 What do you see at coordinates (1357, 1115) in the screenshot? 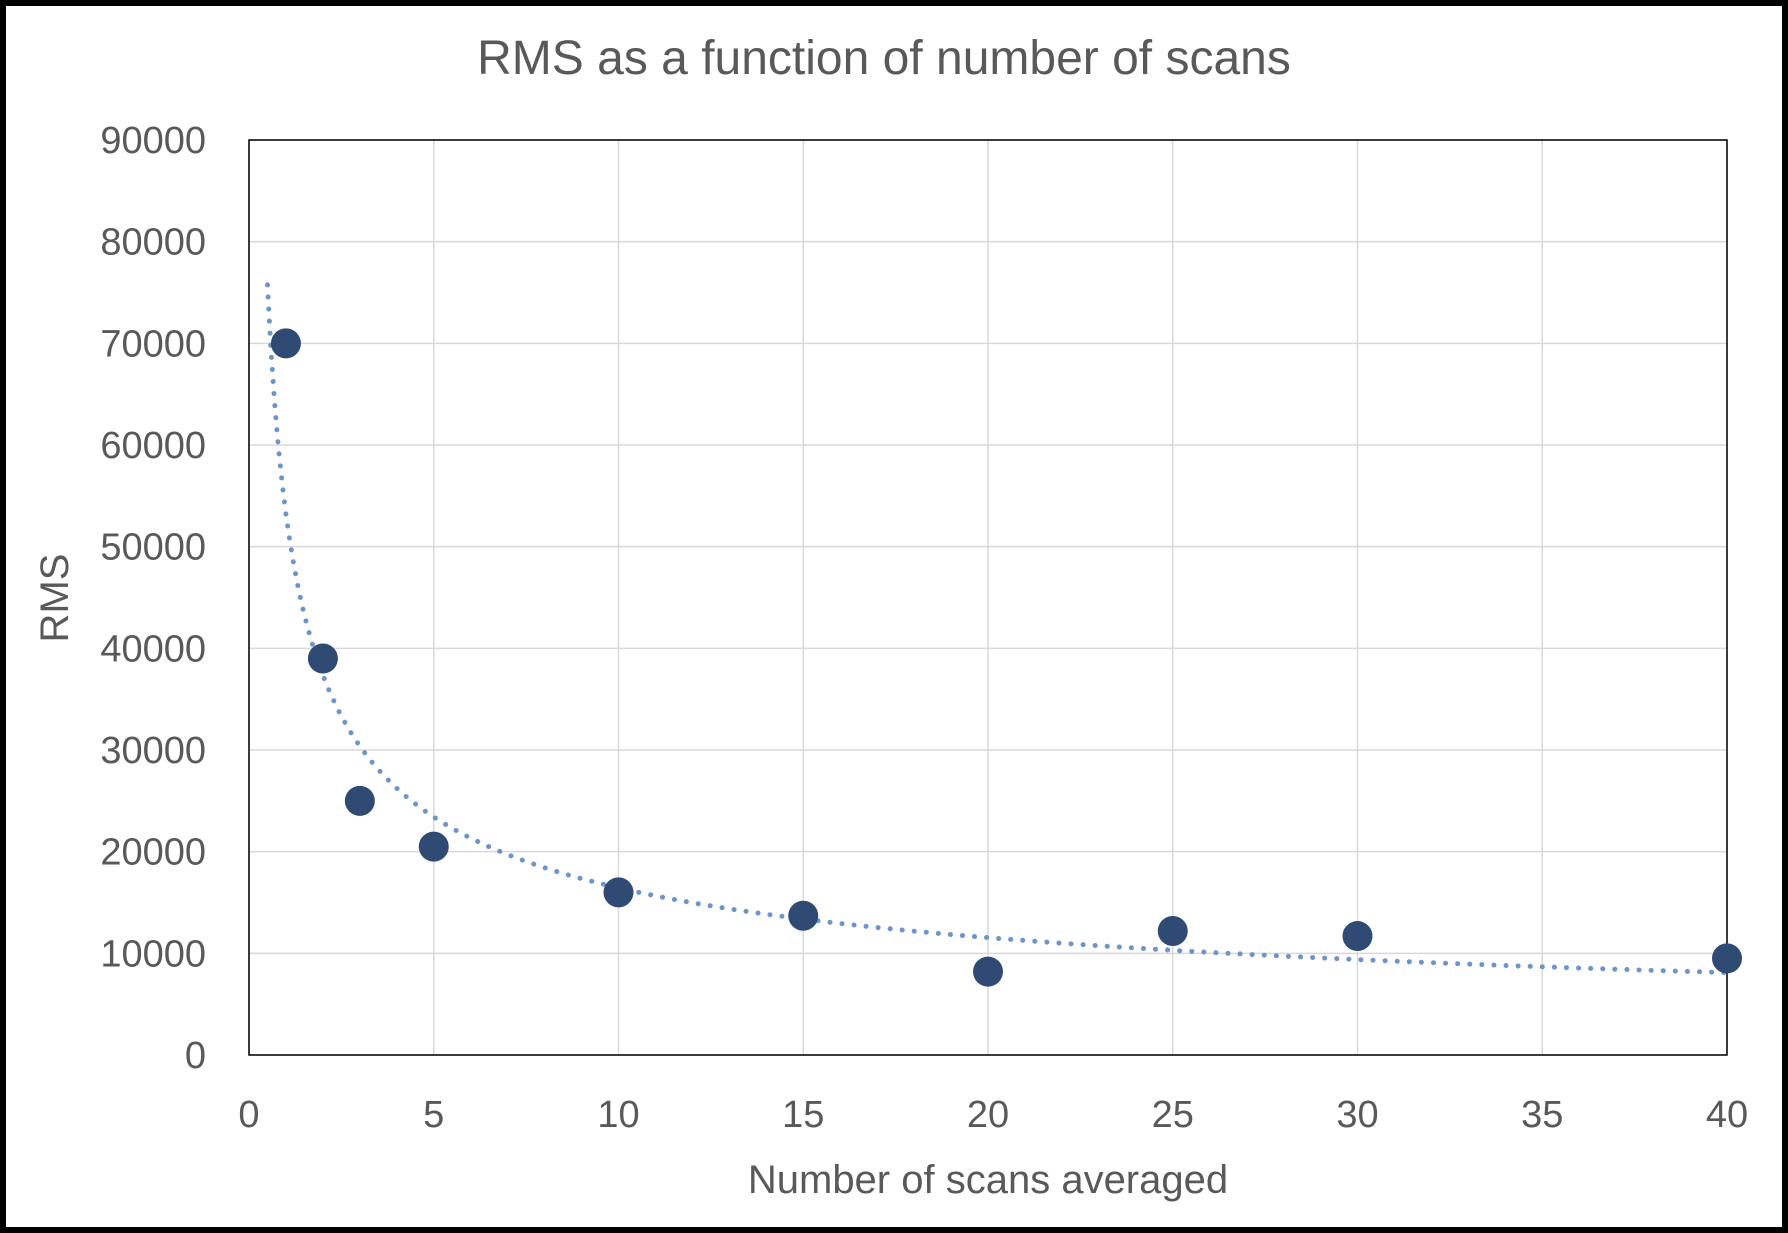
I see `x-tick-label: 30` at bounding box center [1357, 1115].